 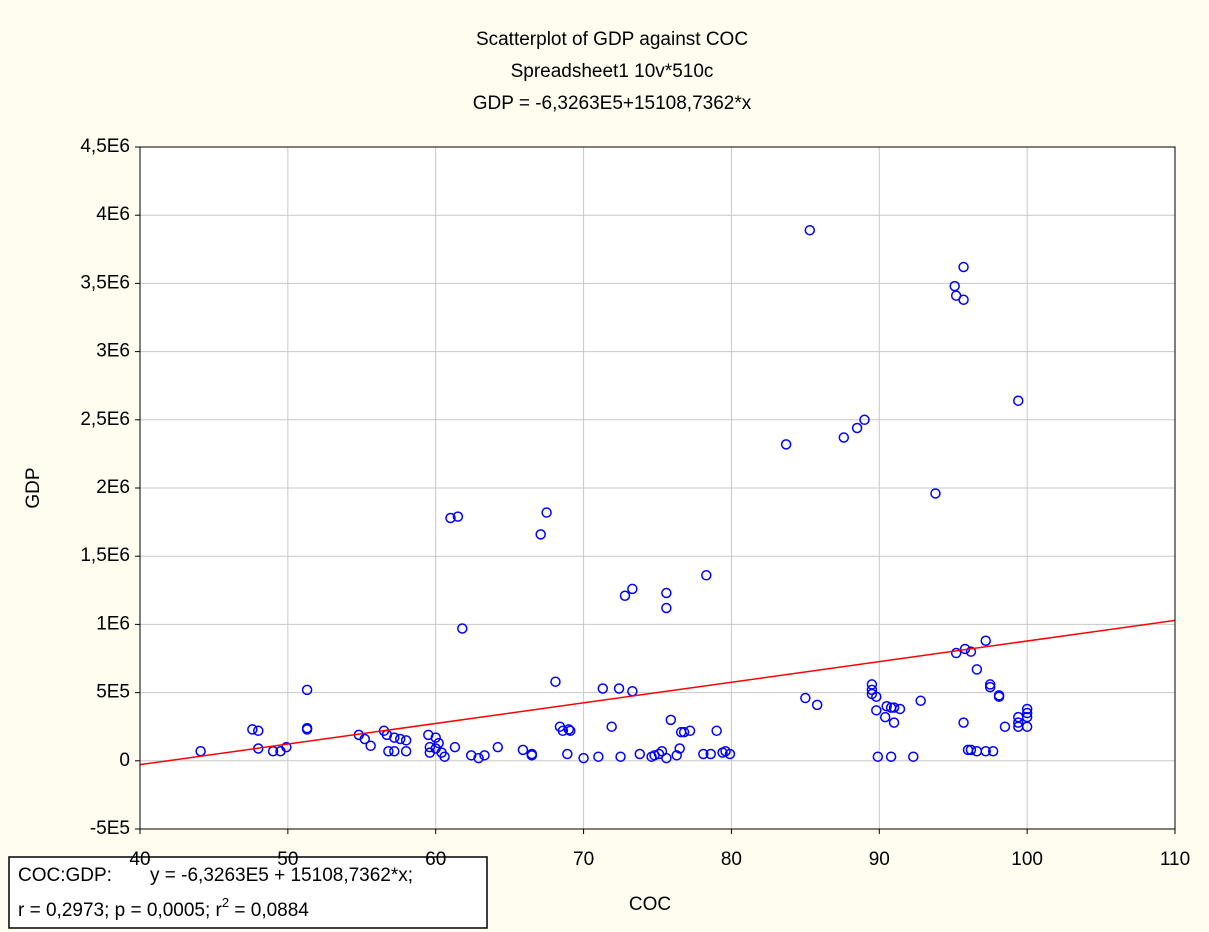 I want to click on y-tick-label: 3E6, so click(x=113, y=351).